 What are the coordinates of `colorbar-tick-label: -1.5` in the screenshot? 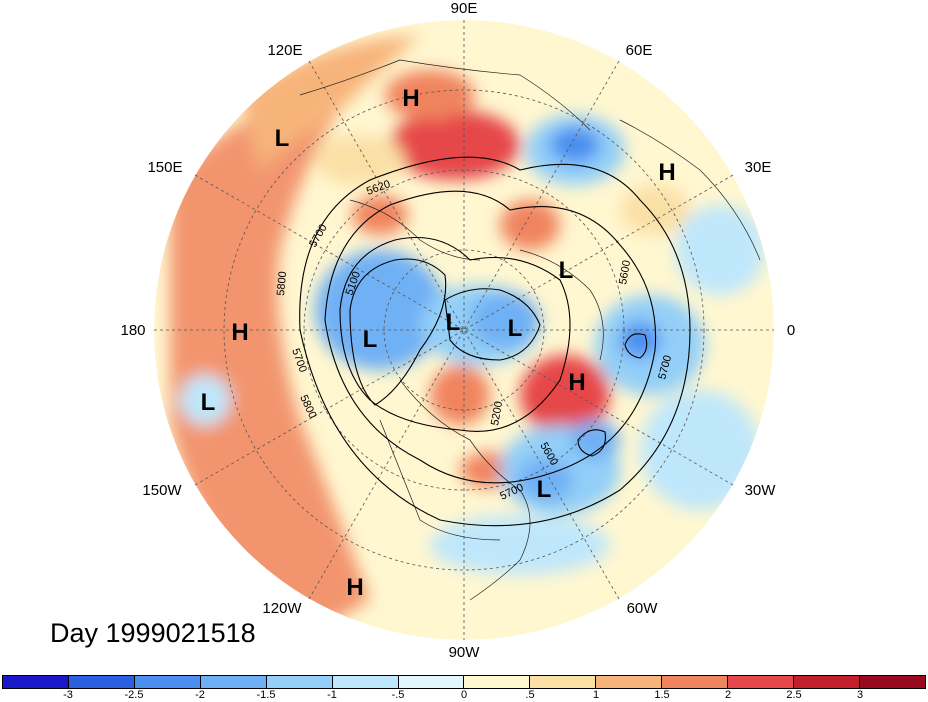 It's located at (266, 695).